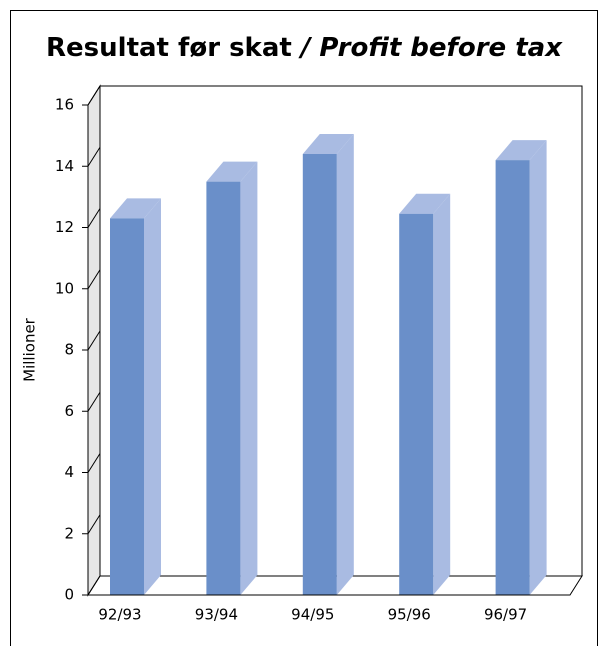 The width and height of the screenshot is (606, 650). Describe the element at coordinates (69, 595) in the screenshot. I see `y-tick-label: 0` at that location.